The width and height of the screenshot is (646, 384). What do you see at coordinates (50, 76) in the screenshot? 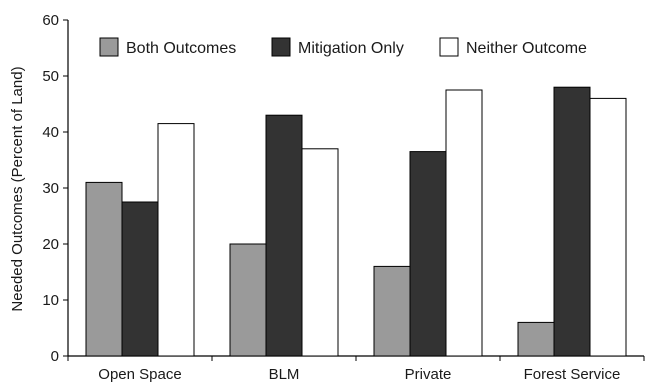
I see `y-tick-label: 50` at bounding box center [50, 76].